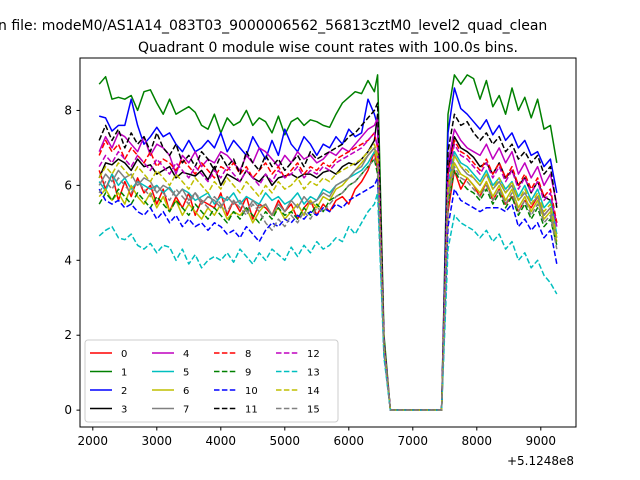 The image size is (640, 480). Describe the element at coordinates (313, 373) in the screenshot. I see `legend-label-13: 13` at that location.